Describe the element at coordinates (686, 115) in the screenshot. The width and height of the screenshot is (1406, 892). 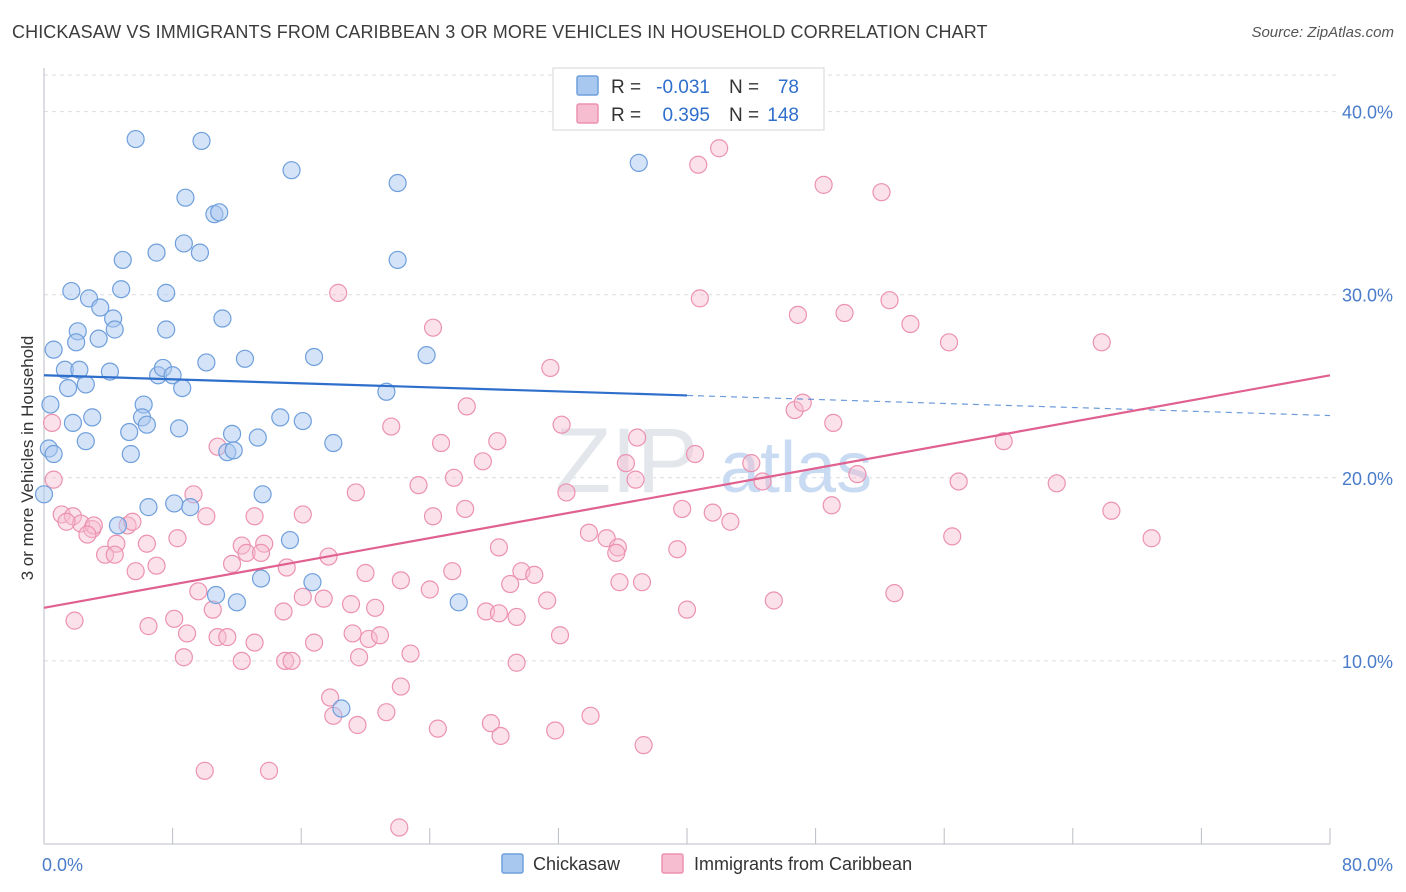
I see `stats-r-value-2: 0.395` at that location.